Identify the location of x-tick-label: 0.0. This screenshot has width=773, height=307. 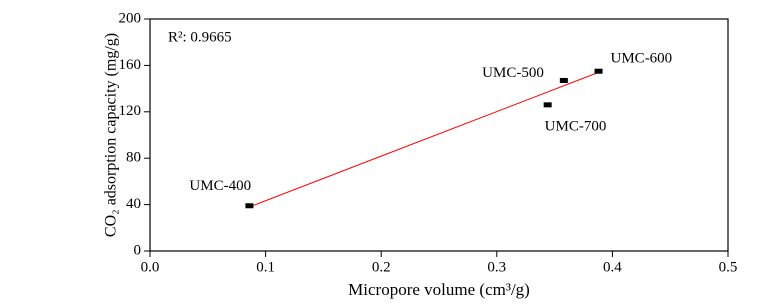
(150, 267).